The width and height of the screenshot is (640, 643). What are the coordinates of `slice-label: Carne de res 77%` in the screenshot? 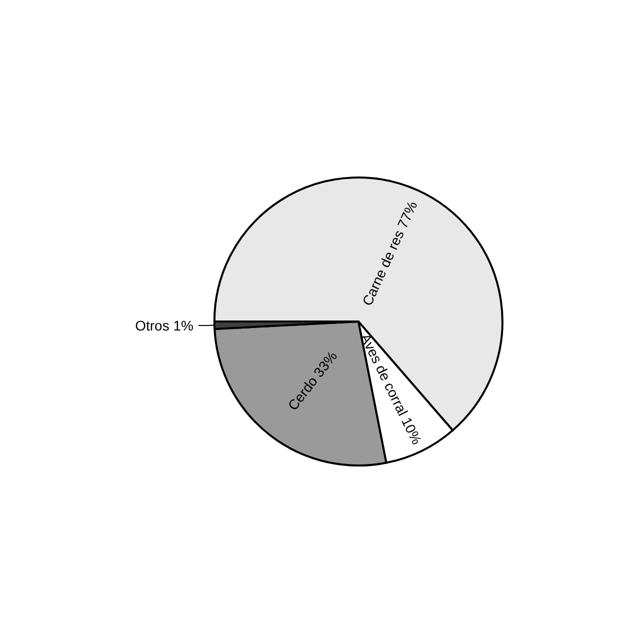 It's located at (389, 253).